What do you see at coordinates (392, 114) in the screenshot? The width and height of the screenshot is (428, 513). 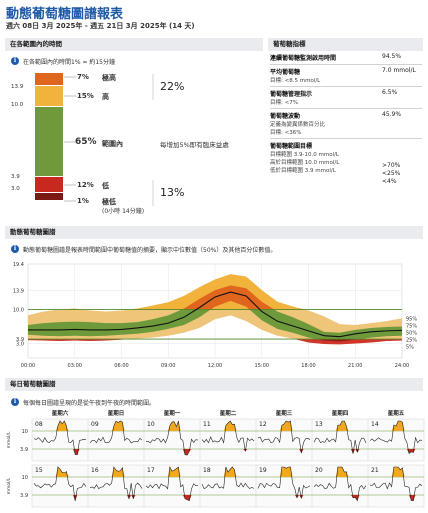 I see `metric-value: 45.9%` at bounding box center [392, 114].